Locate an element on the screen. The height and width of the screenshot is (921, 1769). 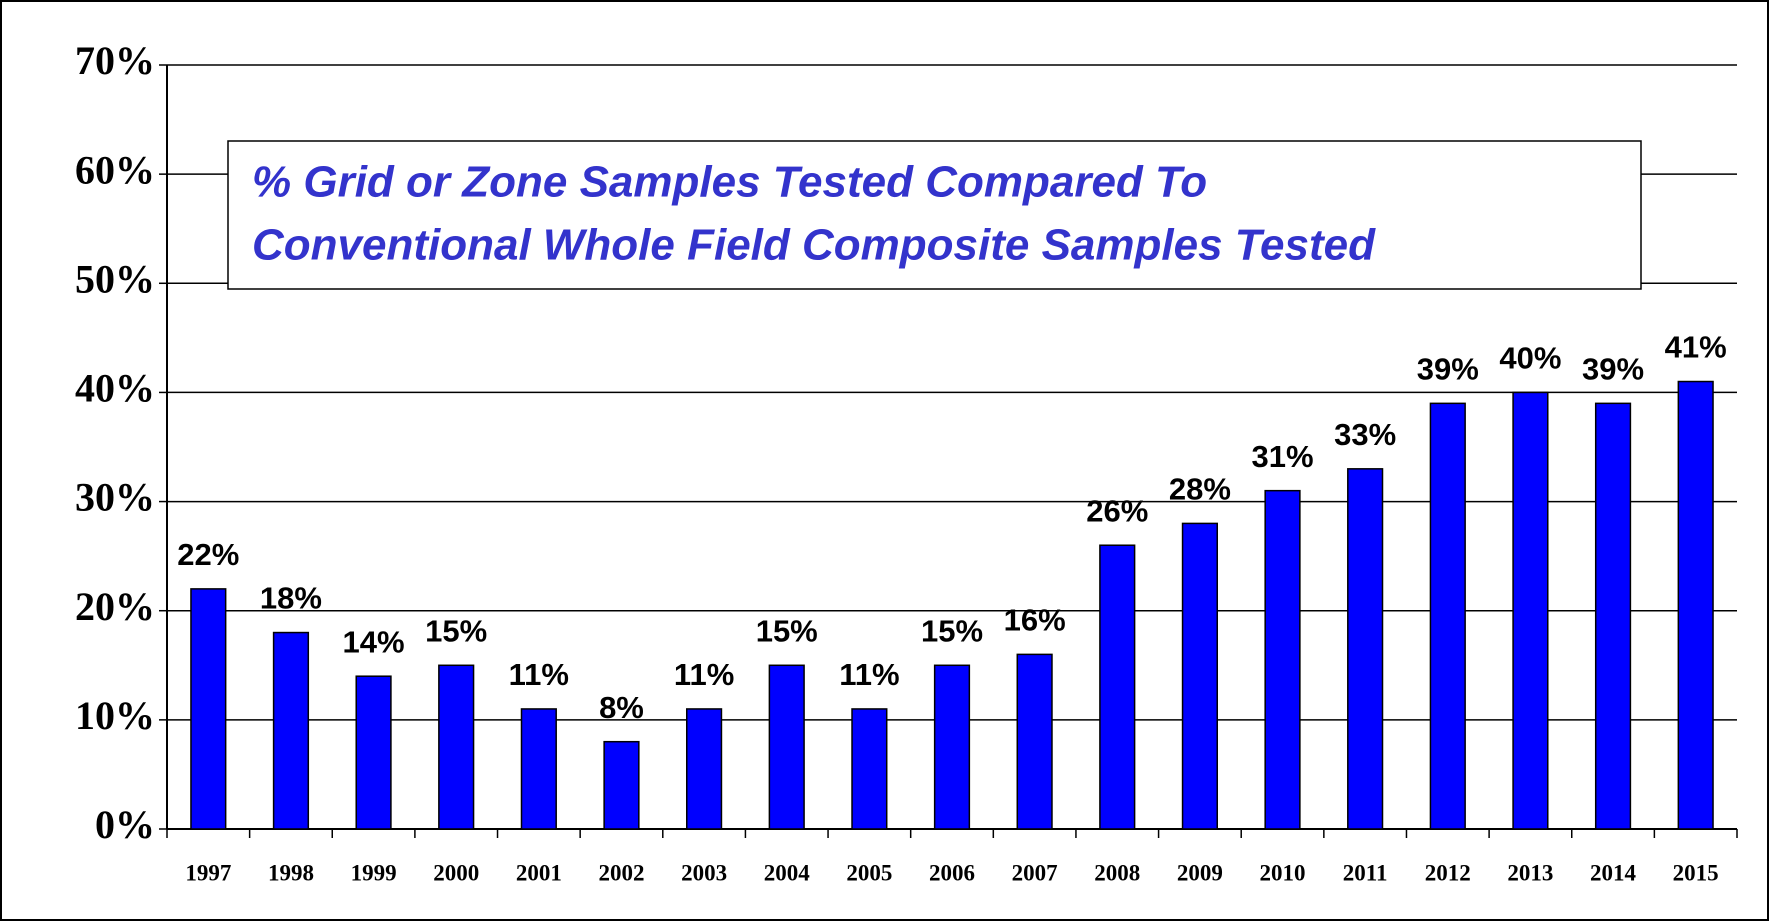
y-tick-label: 40% is located at coordinates (115, 388).